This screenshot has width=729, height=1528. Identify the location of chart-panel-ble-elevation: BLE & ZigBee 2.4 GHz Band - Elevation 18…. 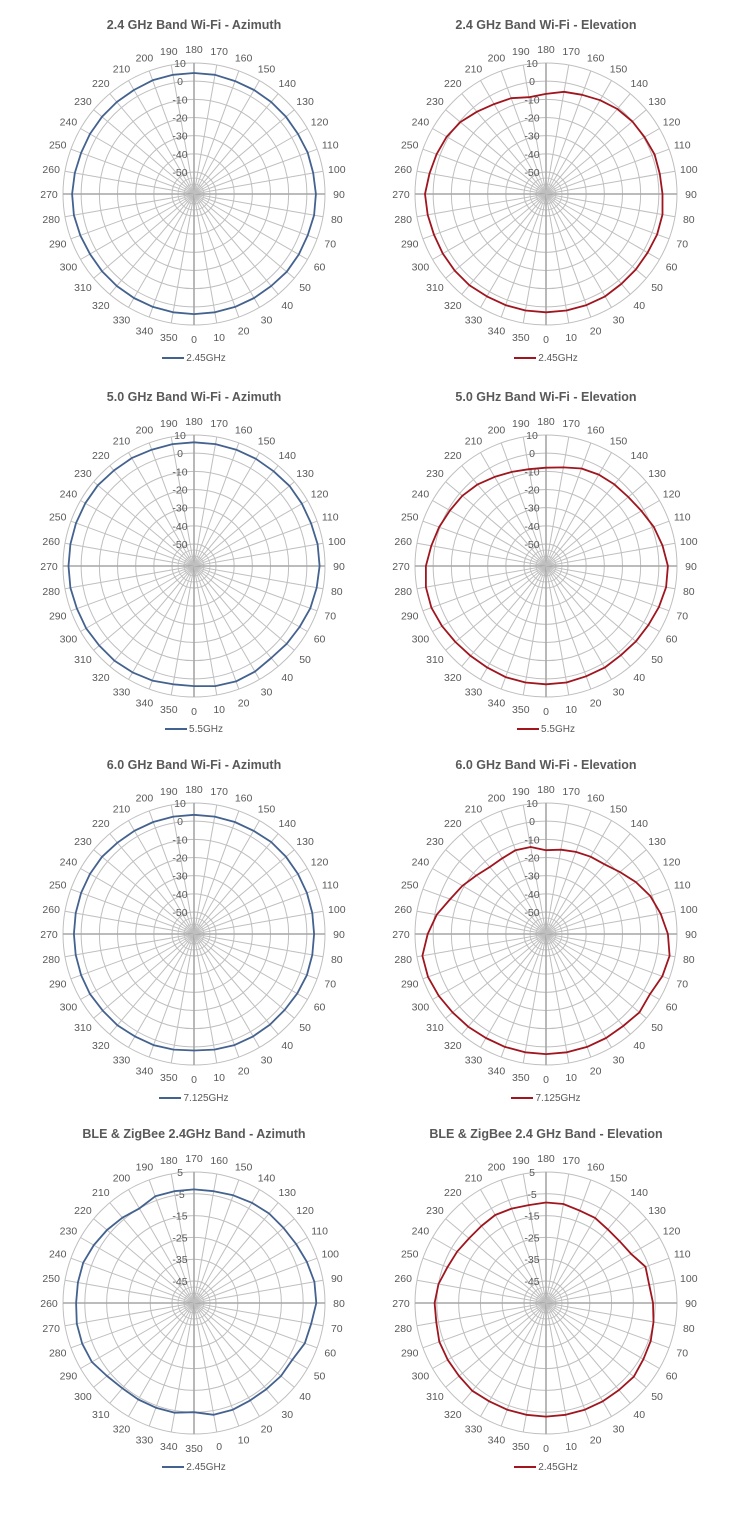
(546, 1301).